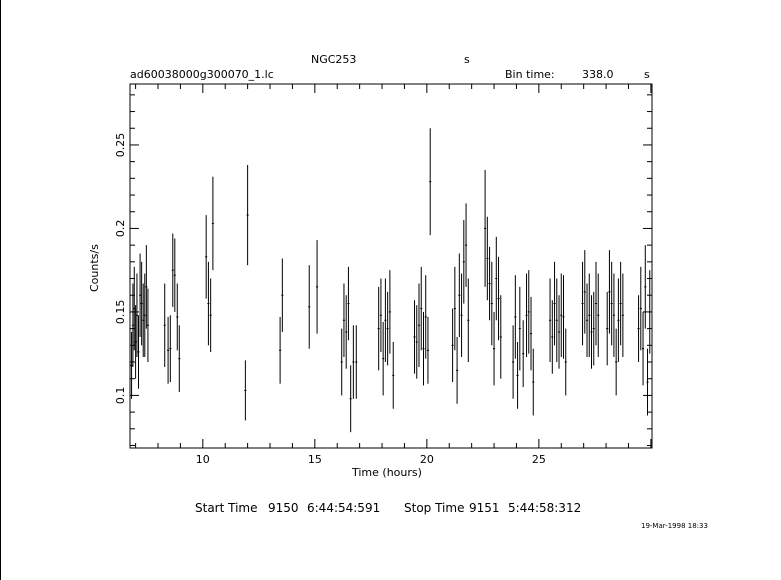 The width and height of the screenshot is (781, 580). What do you see at coordinates (530, 74) in the screenshot?
I see `bin-time-label: Bin time:` at bounding box center [530, 74].